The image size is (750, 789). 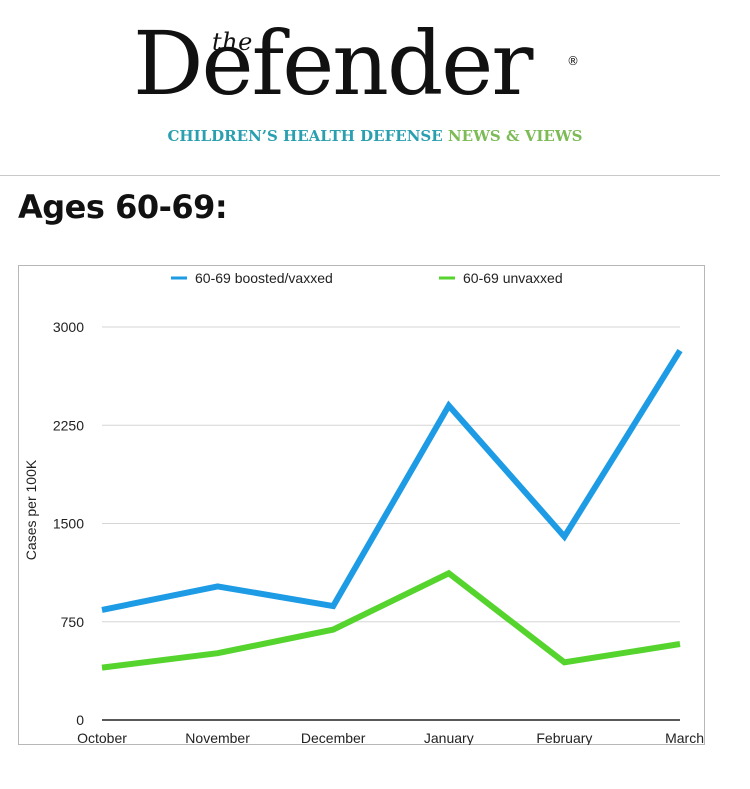 I want to click on tagline: CHILDREN’S HEALTH DEFENSE NEWS & VIEWS, so click(x=375, y=136).